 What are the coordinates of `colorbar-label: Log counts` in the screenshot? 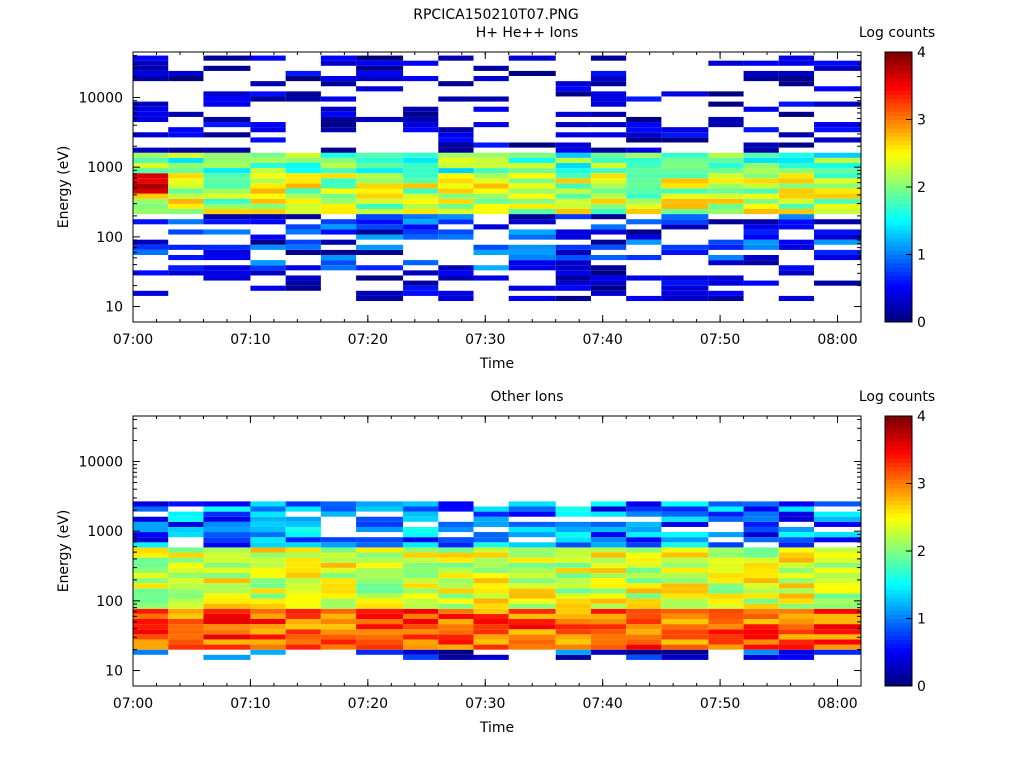 It's located at (897, 33).